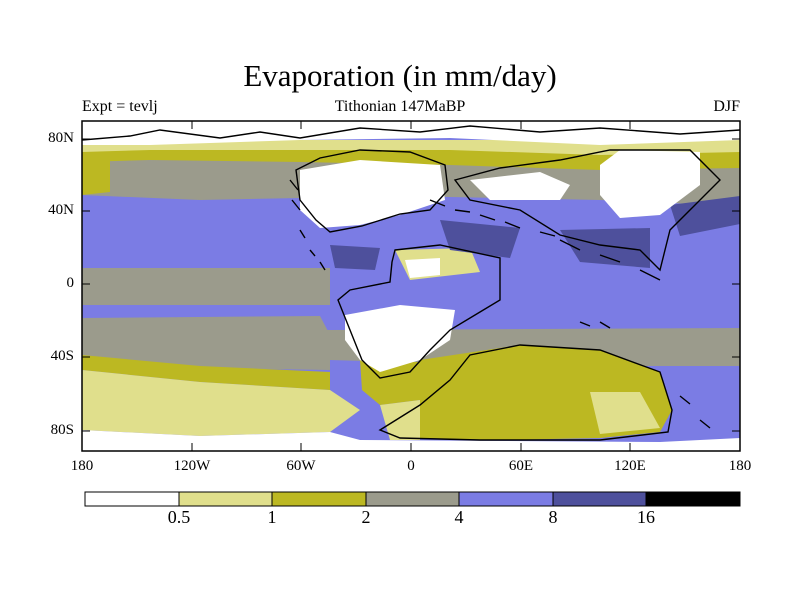  Describe the element at coordinates (372, 191) in the screenshot. I see `laurasia-coast` at that location.